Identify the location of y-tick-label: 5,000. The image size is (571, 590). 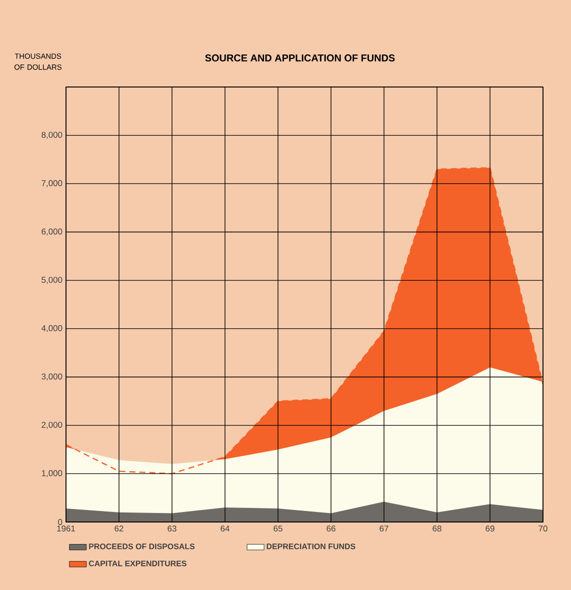
(52, 280).